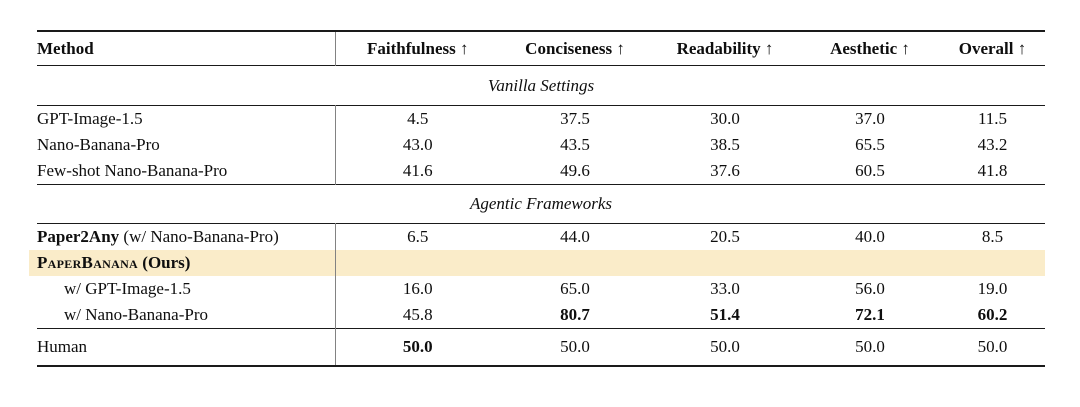 This screenshot has height=407, width=1080. I want to click on section-label-vanilla: Vanilla Settings, so click(541, 85).